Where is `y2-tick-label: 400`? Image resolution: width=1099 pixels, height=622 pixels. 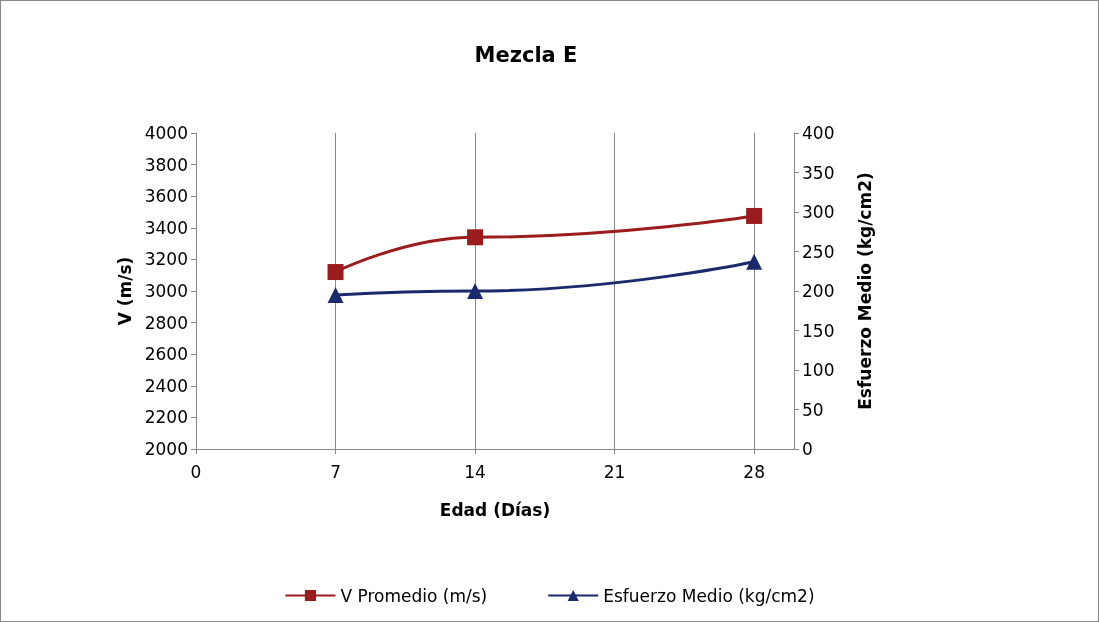 y2-tick-label: 400 is located at coordinates (818, 133).